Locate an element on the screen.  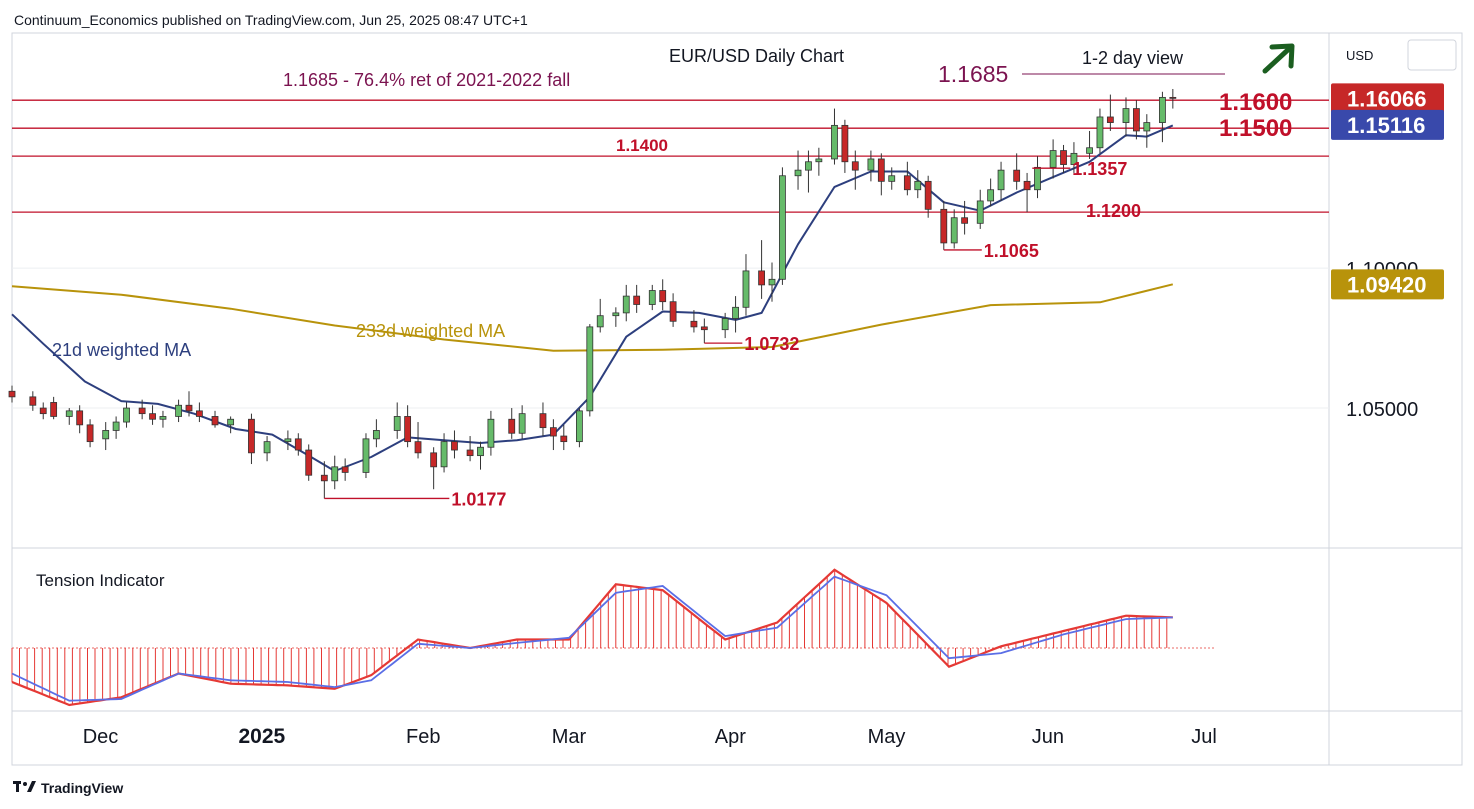
tradingview-brand: TradingView is located at coordinates (82, 788).